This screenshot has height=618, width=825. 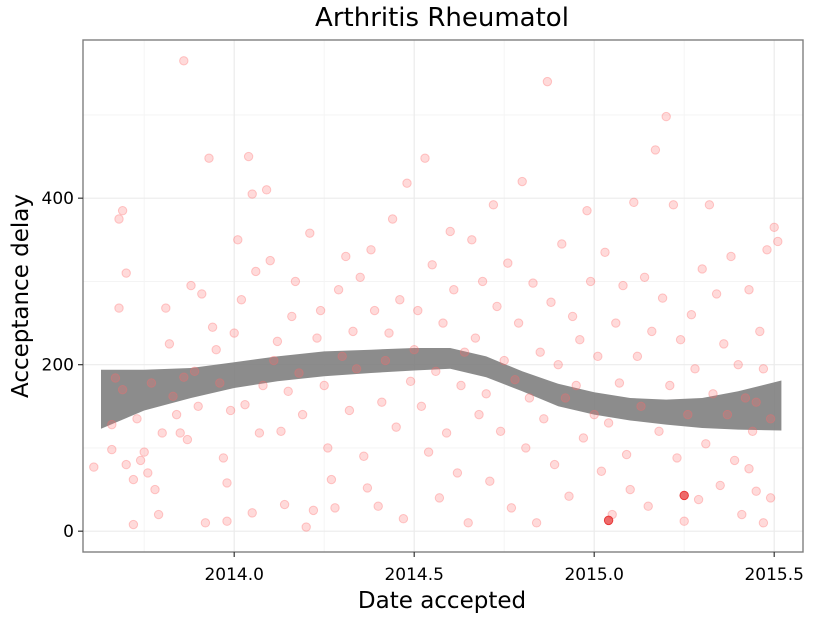 I want to click on scatter-point-highlight, so click(x=684, y=495).